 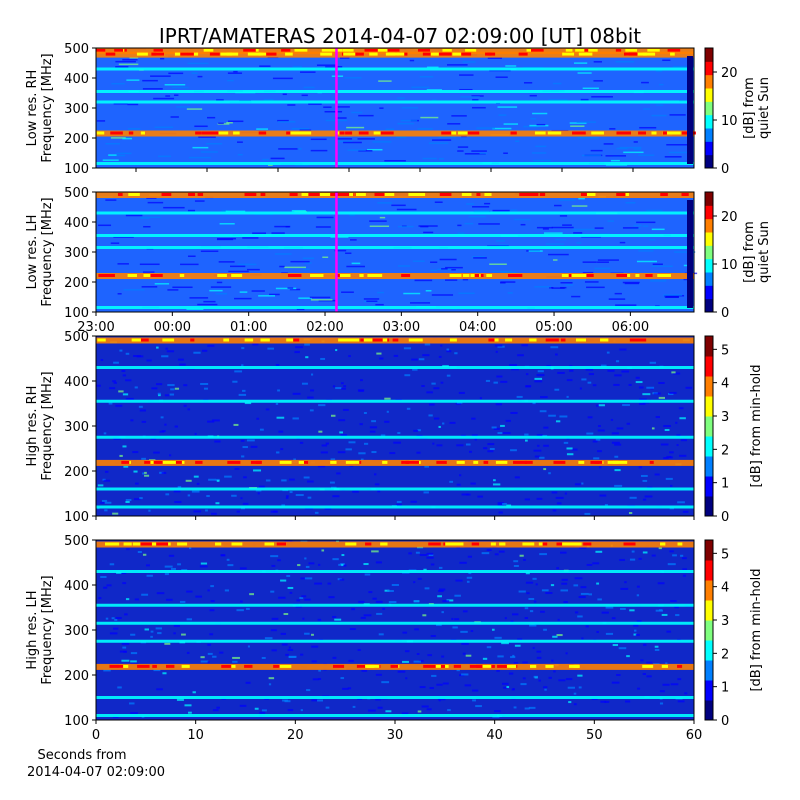 What do you see at coordinates (76, 427) in the screenshot?
I see `y-tick-label: 300` at bounding box center [76, 427].